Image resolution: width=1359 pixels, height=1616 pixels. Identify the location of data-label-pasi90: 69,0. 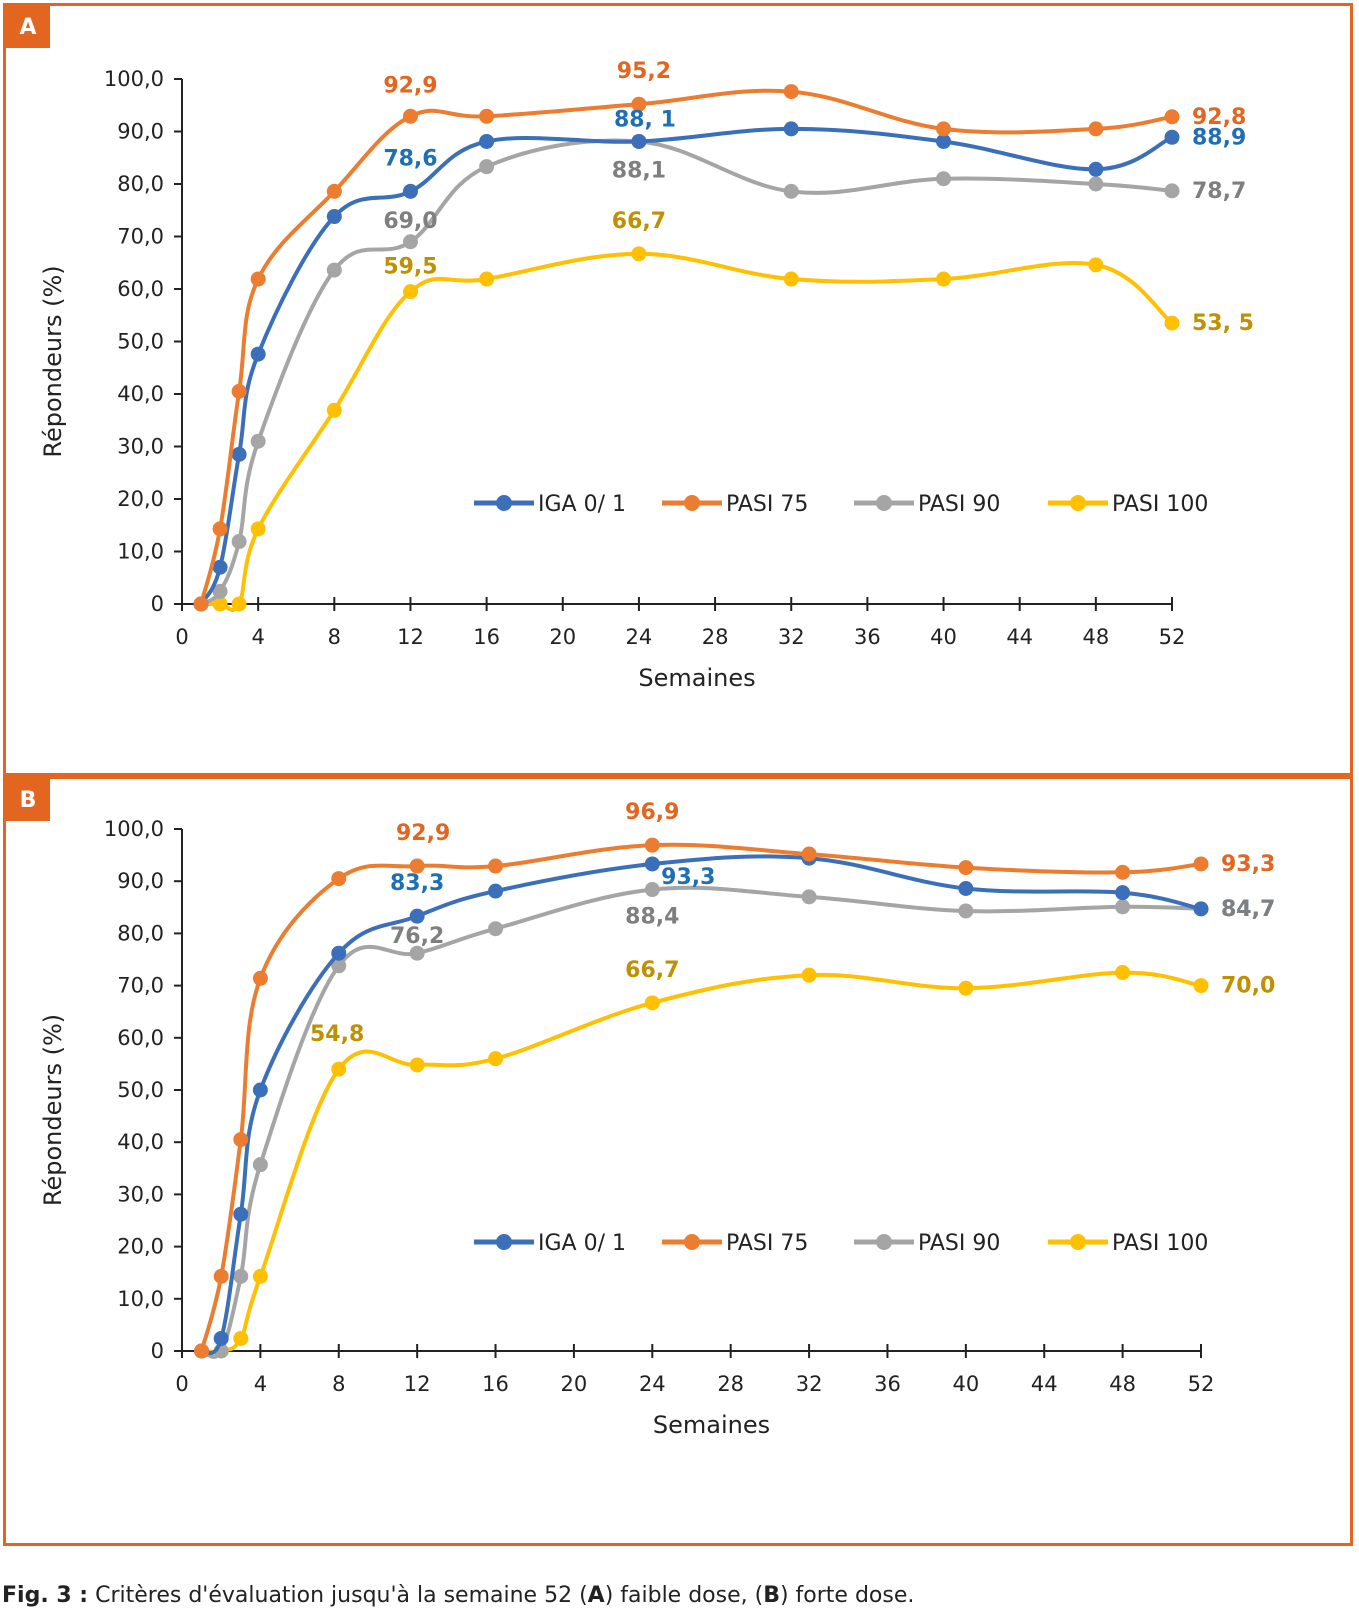
(410, 221).